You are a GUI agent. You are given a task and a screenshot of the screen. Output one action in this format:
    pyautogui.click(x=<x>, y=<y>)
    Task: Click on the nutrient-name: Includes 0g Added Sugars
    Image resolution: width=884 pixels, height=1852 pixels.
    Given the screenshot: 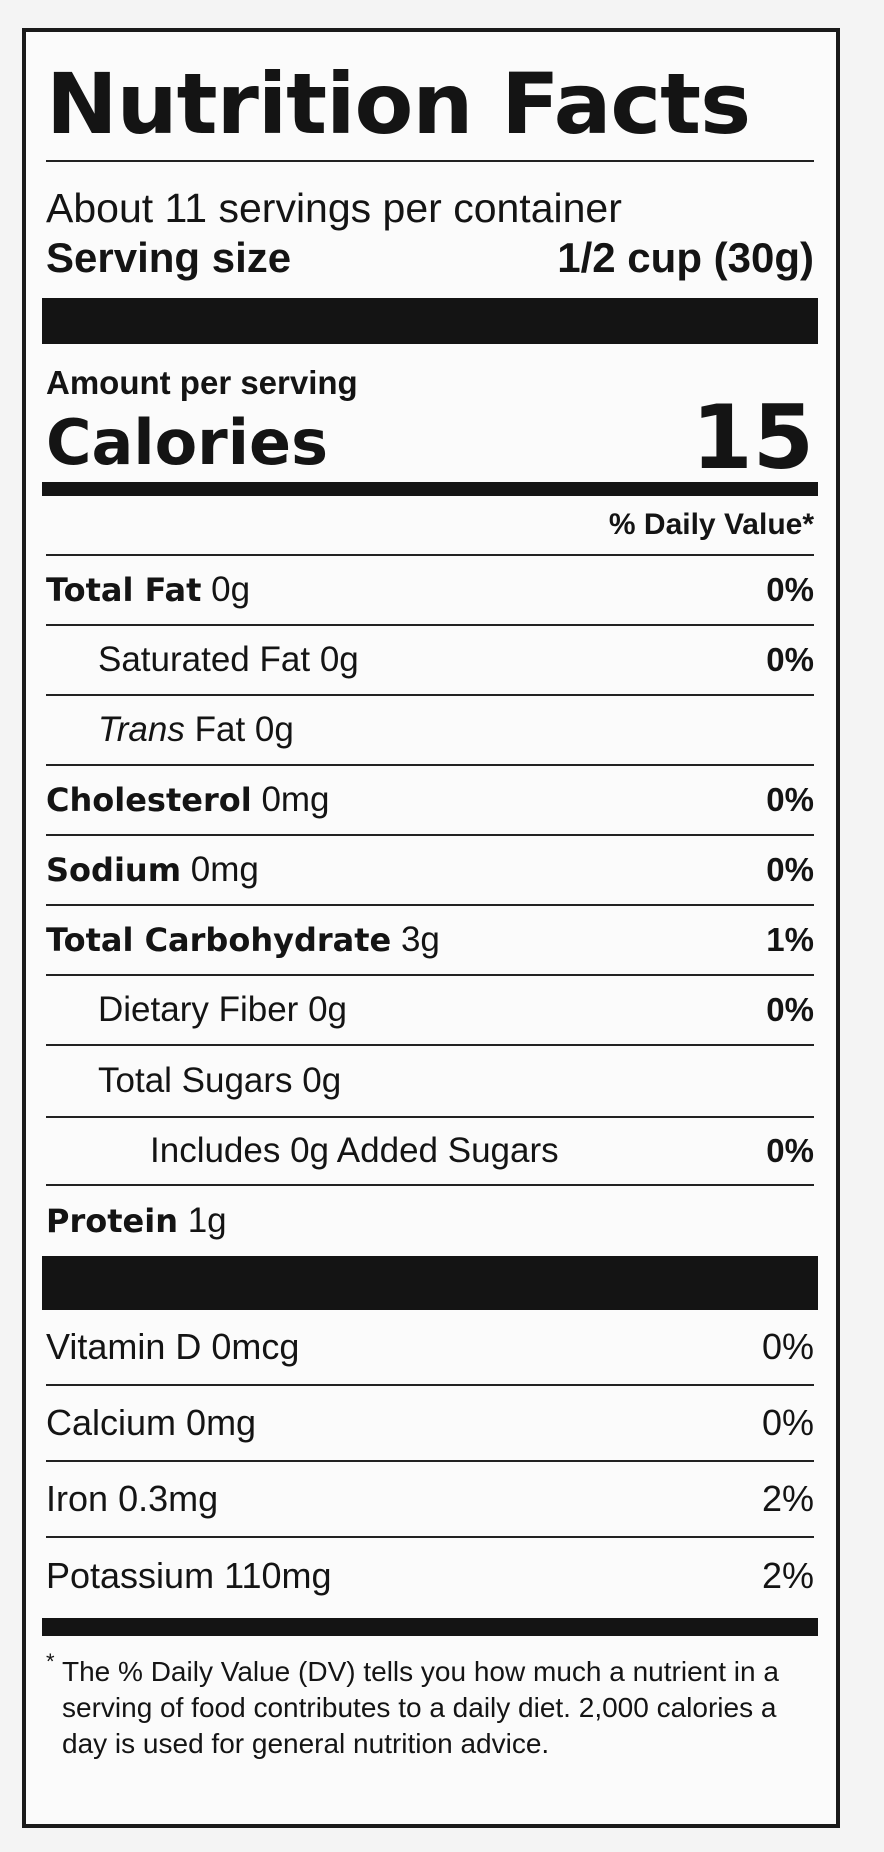 What is the action you would take?
    pyautogui.click(x=354, y=1150)
    